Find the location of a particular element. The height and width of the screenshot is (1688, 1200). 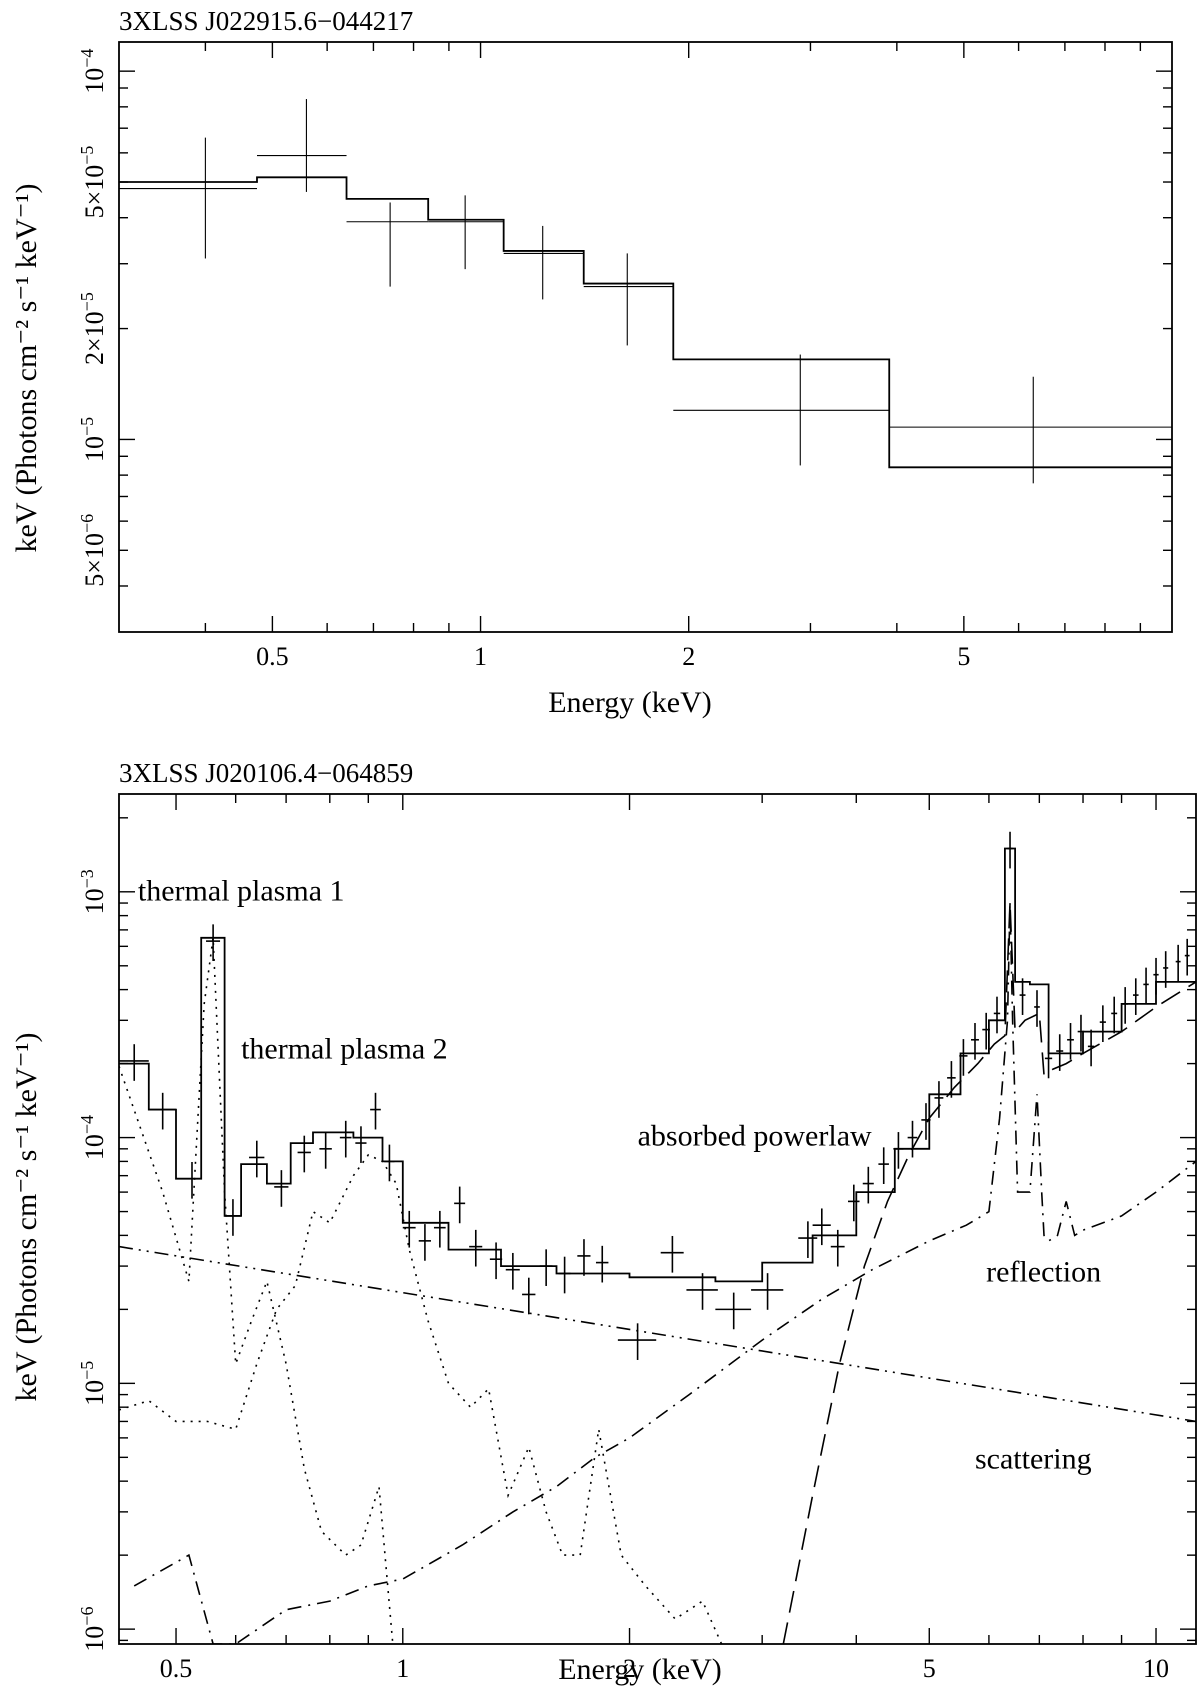

y-tick-label: 10−6 is located at coordinates (93, 1629).